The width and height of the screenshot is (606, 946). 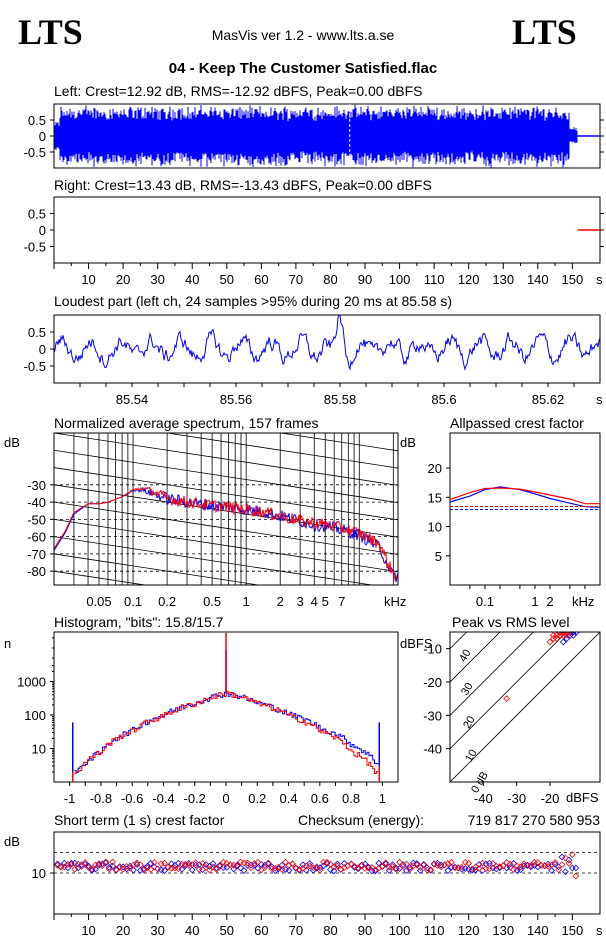 I want to click on histogram-xtick-label: -1, so click(x=70, y=798).